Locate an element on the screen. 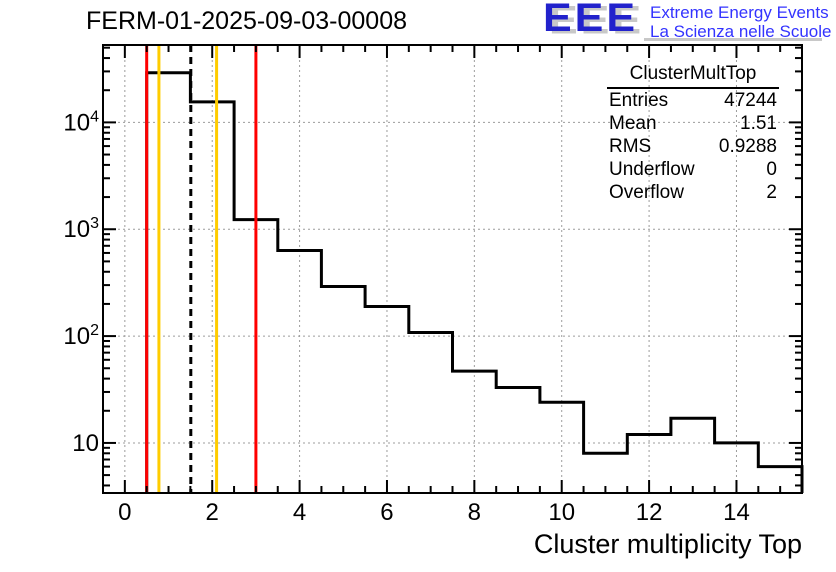 The height and width of the screenshot is (572, 836). eee-logo-letters: EEE is located at coordinates (591, 20).